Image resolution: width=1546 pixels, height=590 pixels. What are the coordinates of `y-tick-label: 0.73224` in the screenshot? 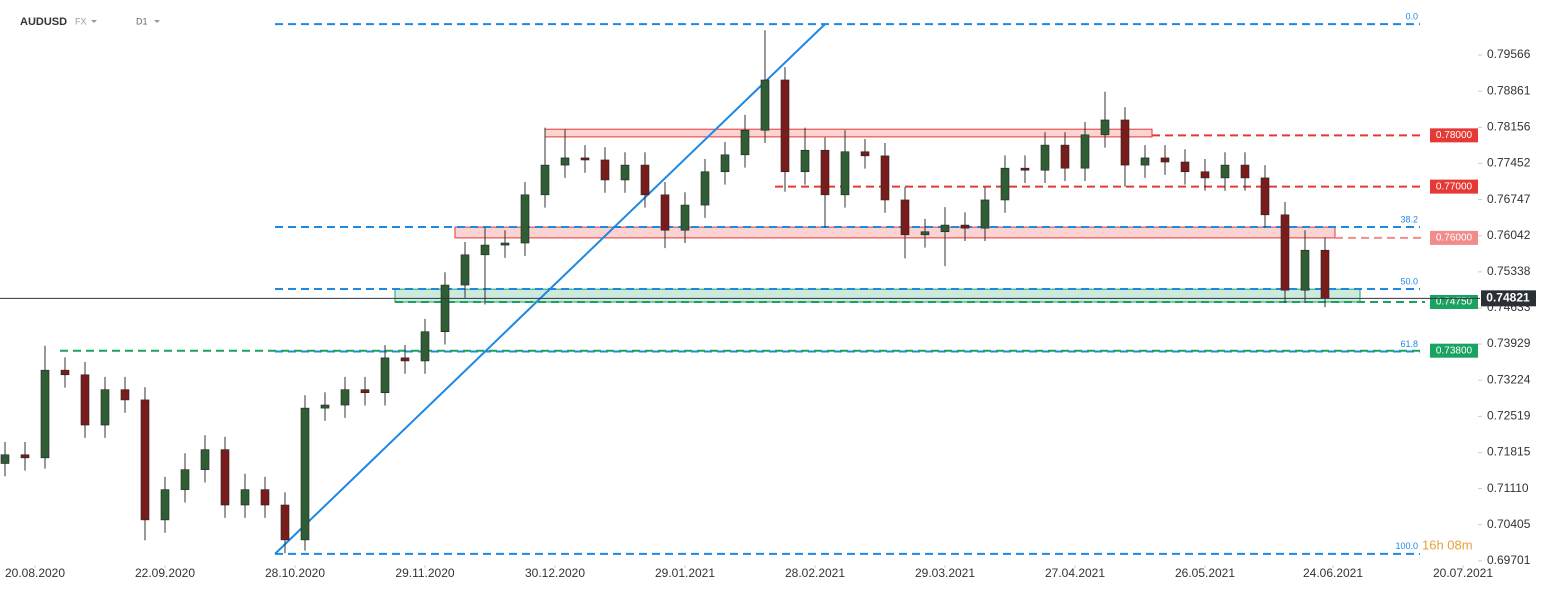 It's located at (1509, 379).